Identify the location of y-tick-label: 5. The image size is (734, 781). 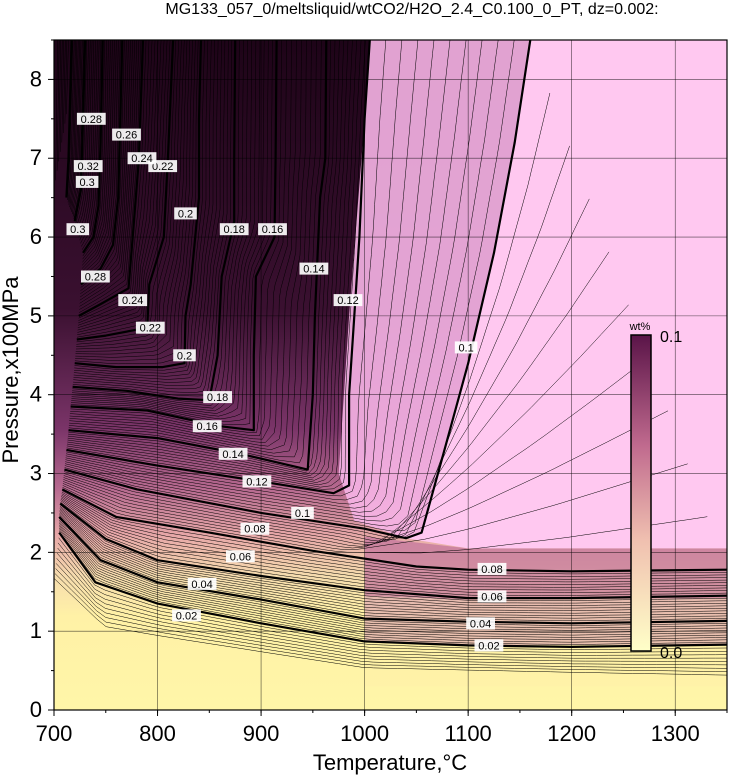
(36, 315).